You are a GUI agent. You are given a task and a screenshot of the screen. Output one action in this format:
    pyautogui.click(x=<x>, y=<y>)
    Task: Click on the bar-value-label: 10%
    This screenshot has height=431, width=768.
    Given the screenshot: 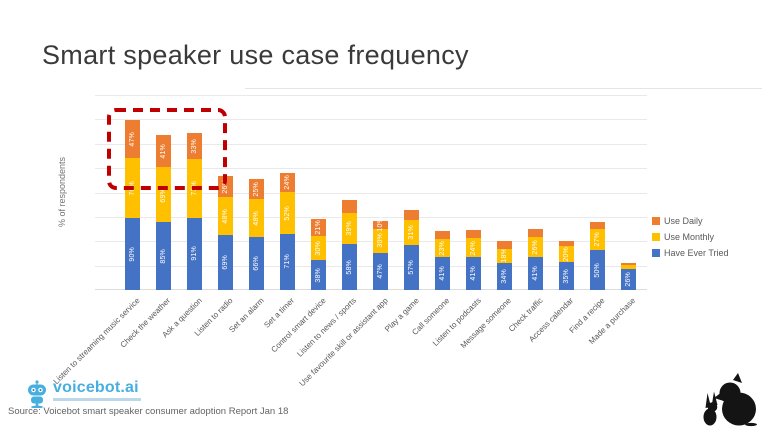 What is the action you would take?
    pyautogui.click(x=380, y=225)
    